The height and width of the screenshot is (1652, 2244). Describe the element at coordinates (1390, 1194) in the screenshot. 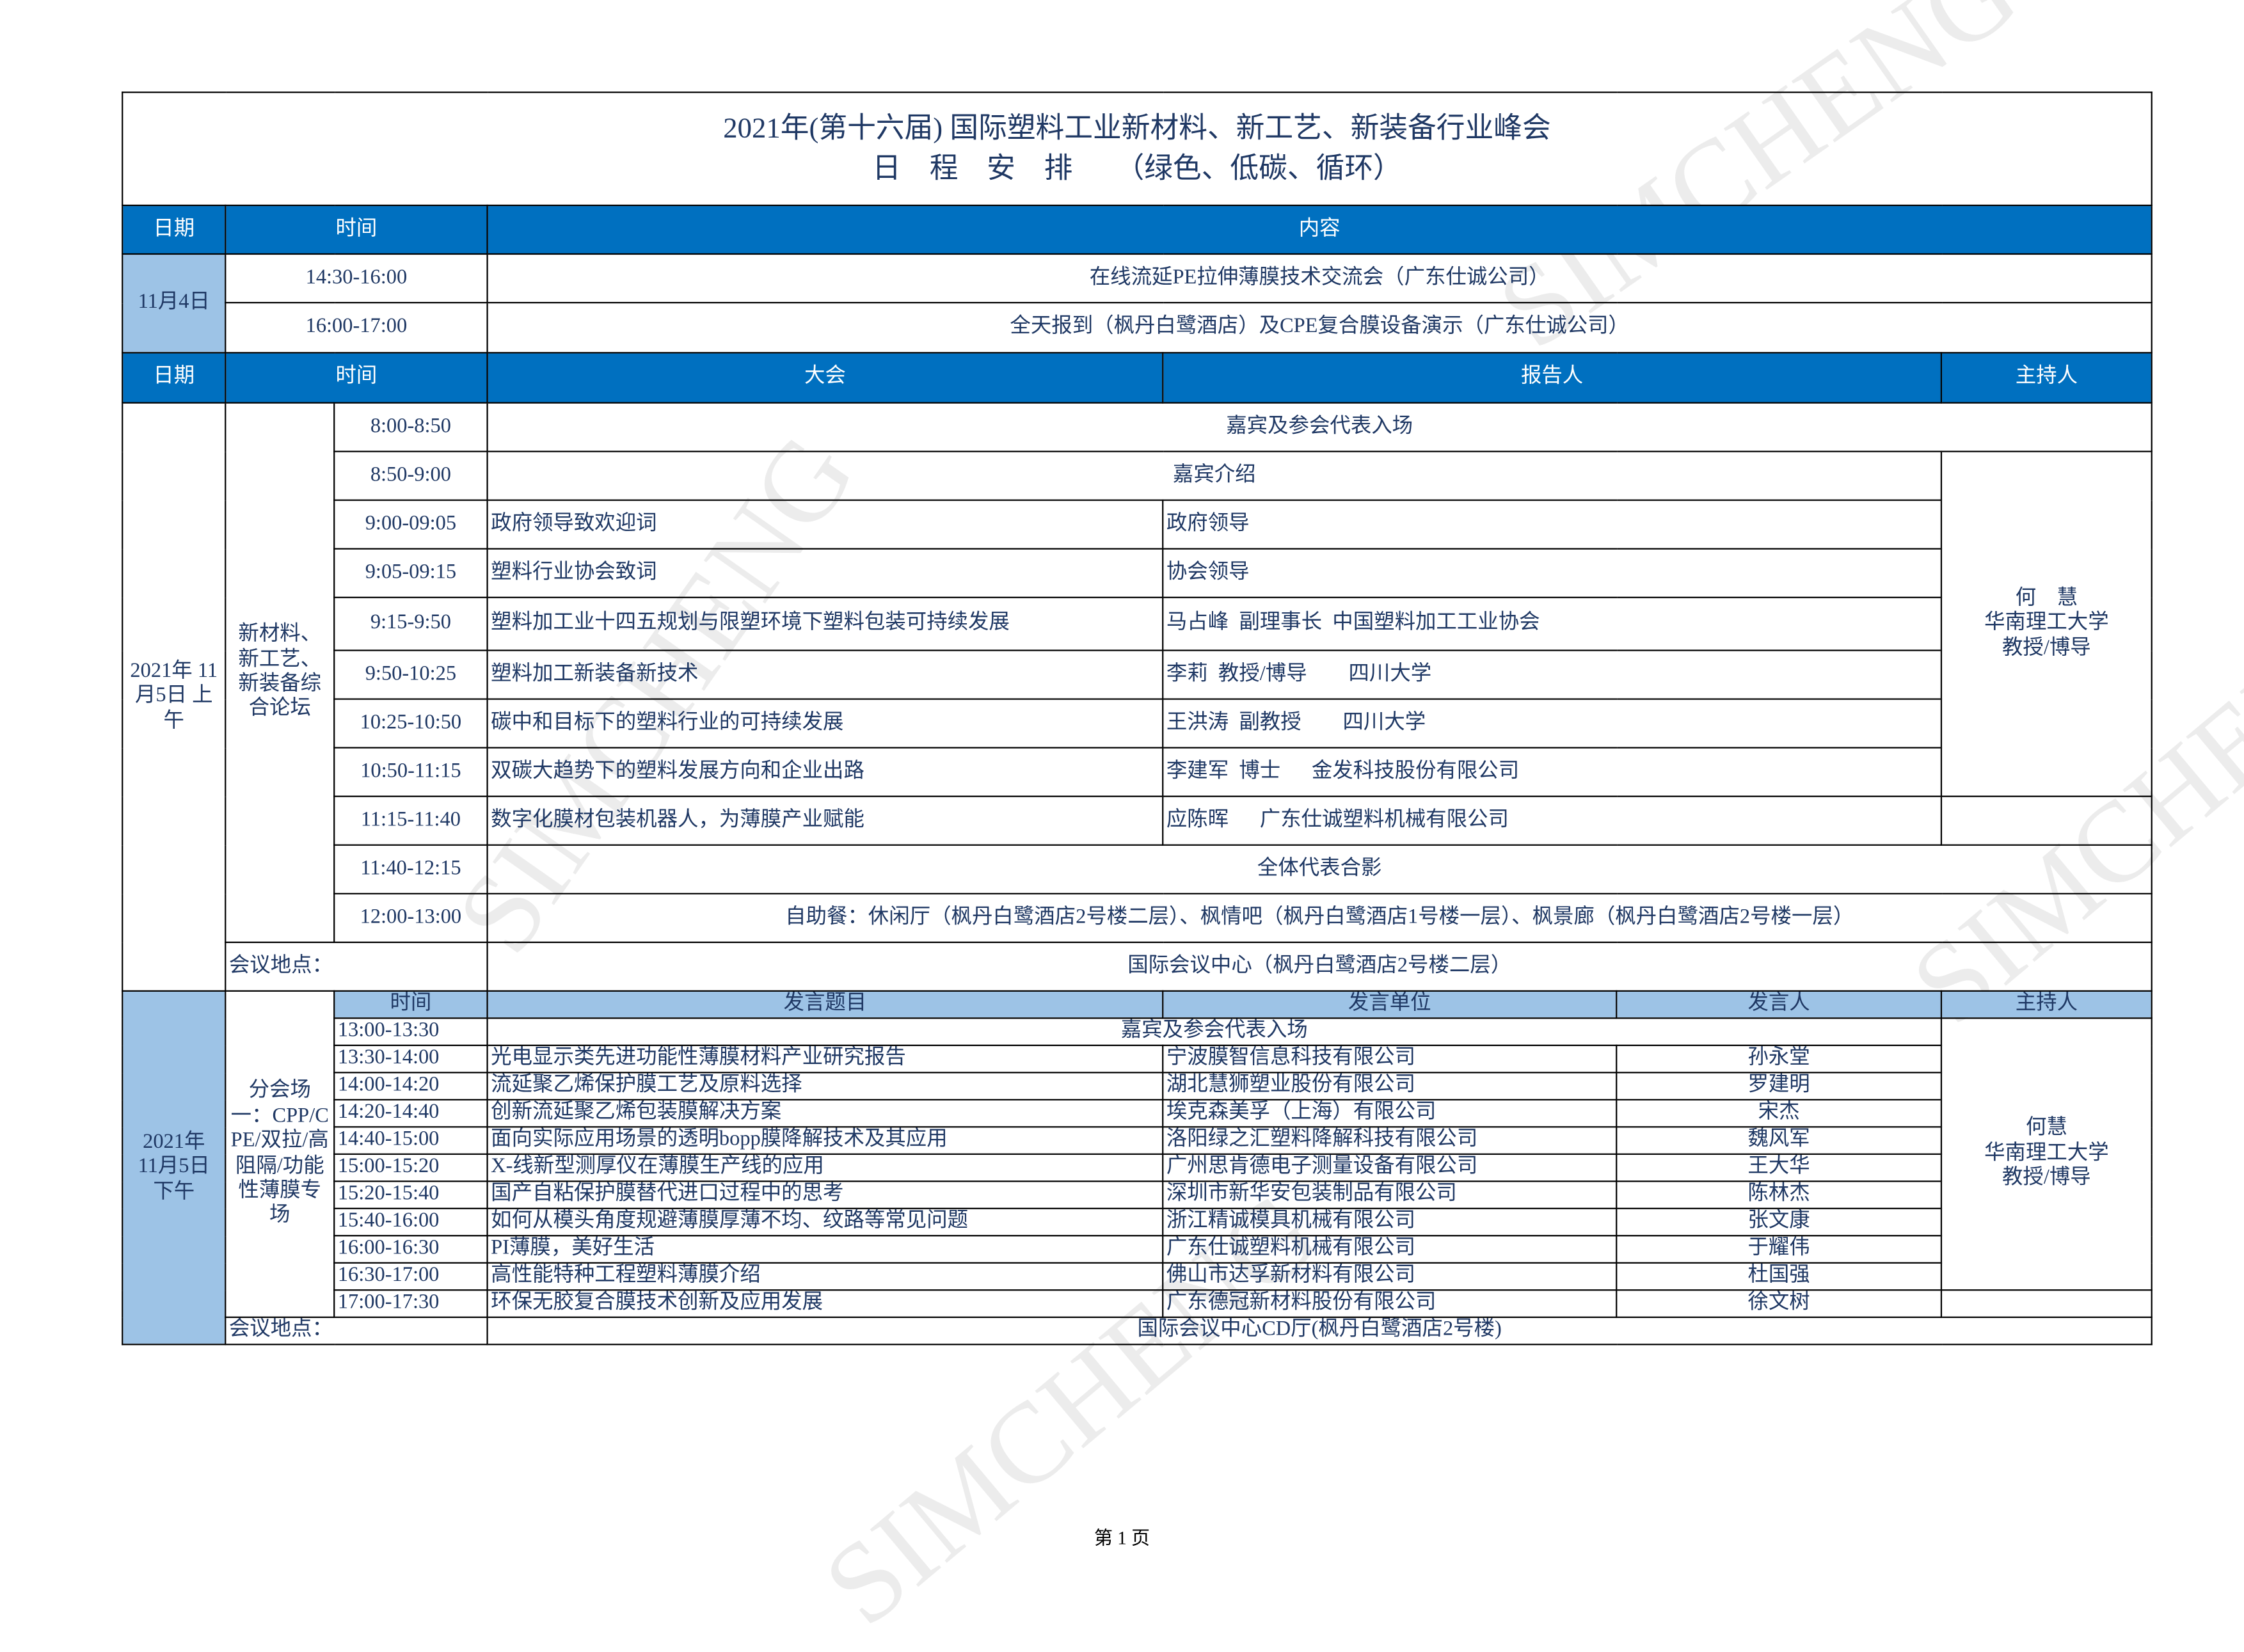

I see `unit-cell: 深圳市新华安包装制品有限公司` at that location.